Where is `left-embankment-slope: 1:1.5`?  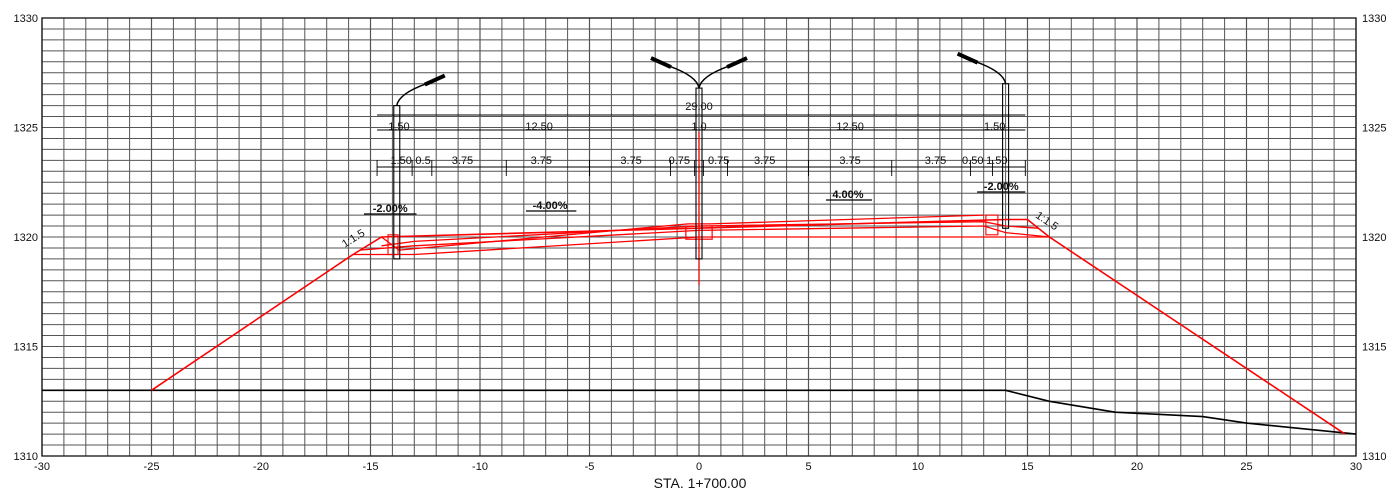
left-embankment-slope: 1:1.5 is located at coordinates (353, 238).